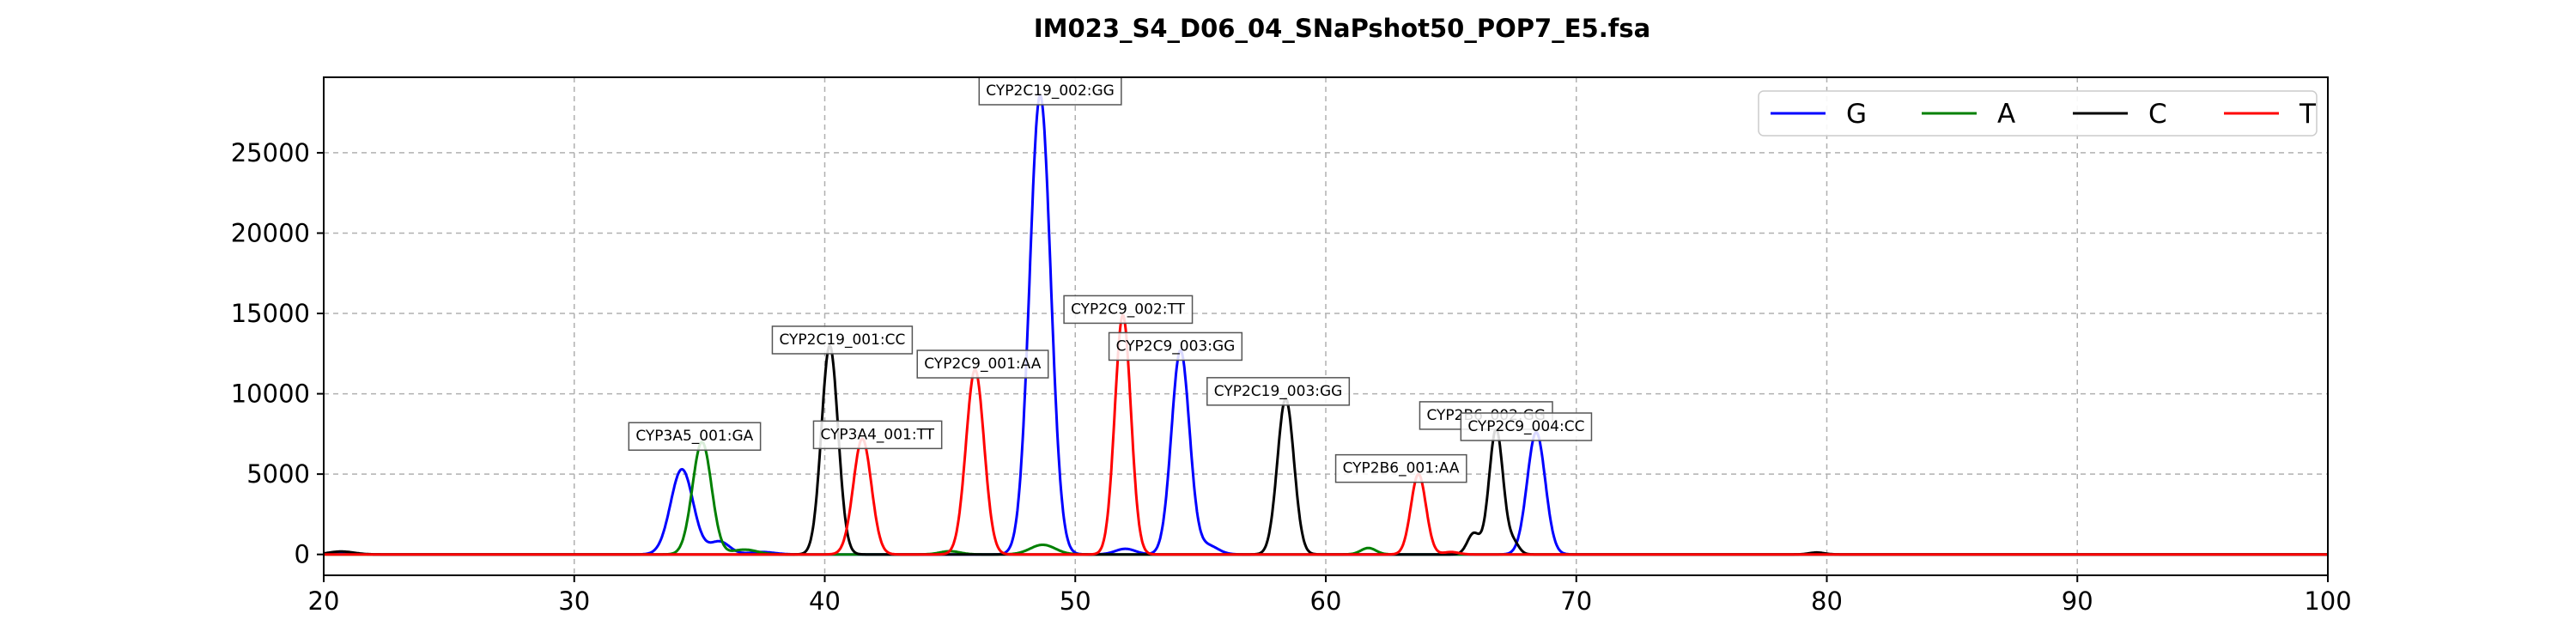  What do you see at coordinates (270, 232) in the screenshot?
I see `y-tick-label: 20000` at bounding box center [270, 232].